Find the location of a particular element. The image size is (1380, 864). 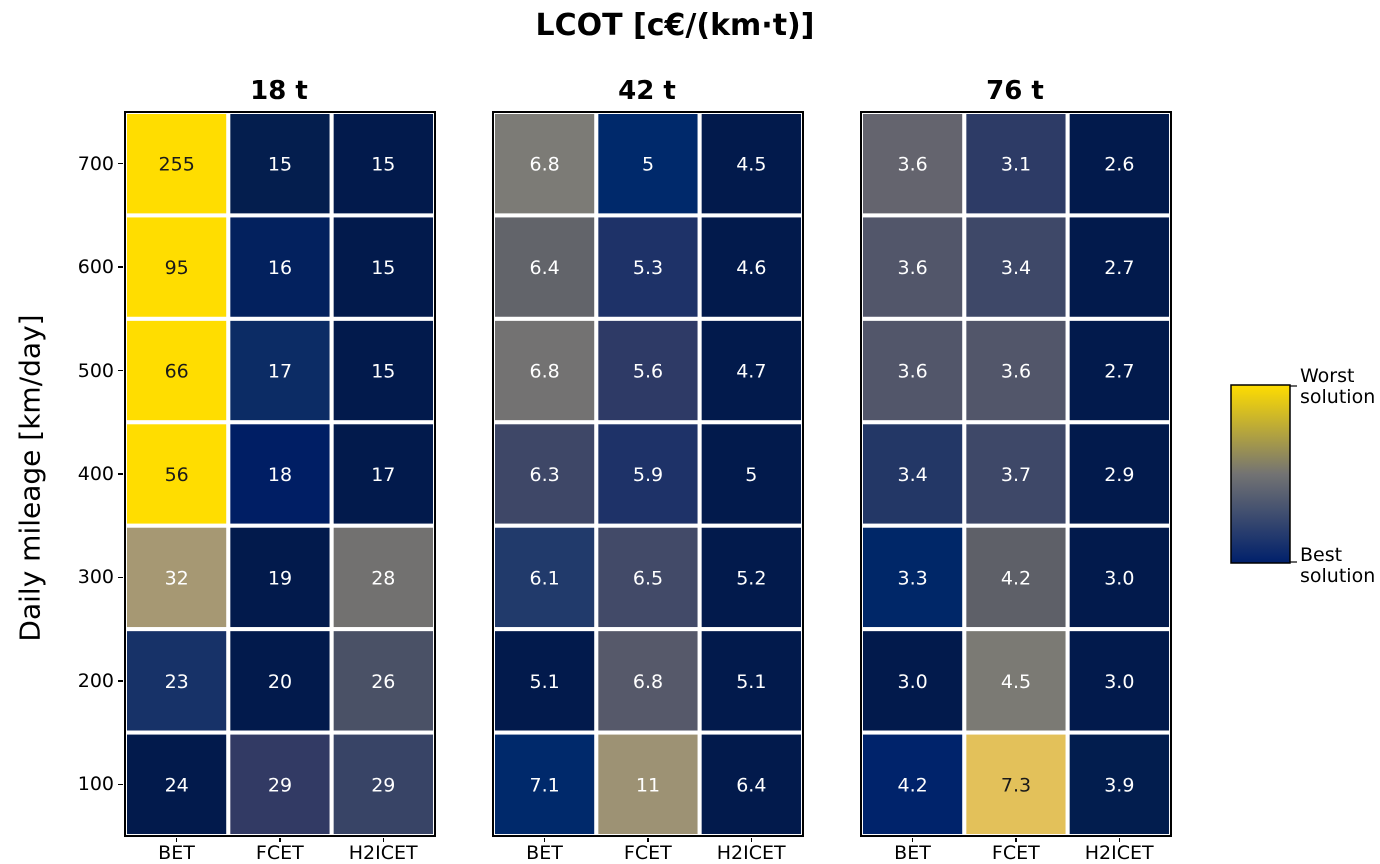

cell-value-label: 4.7 is located at coordinates (751, 372).